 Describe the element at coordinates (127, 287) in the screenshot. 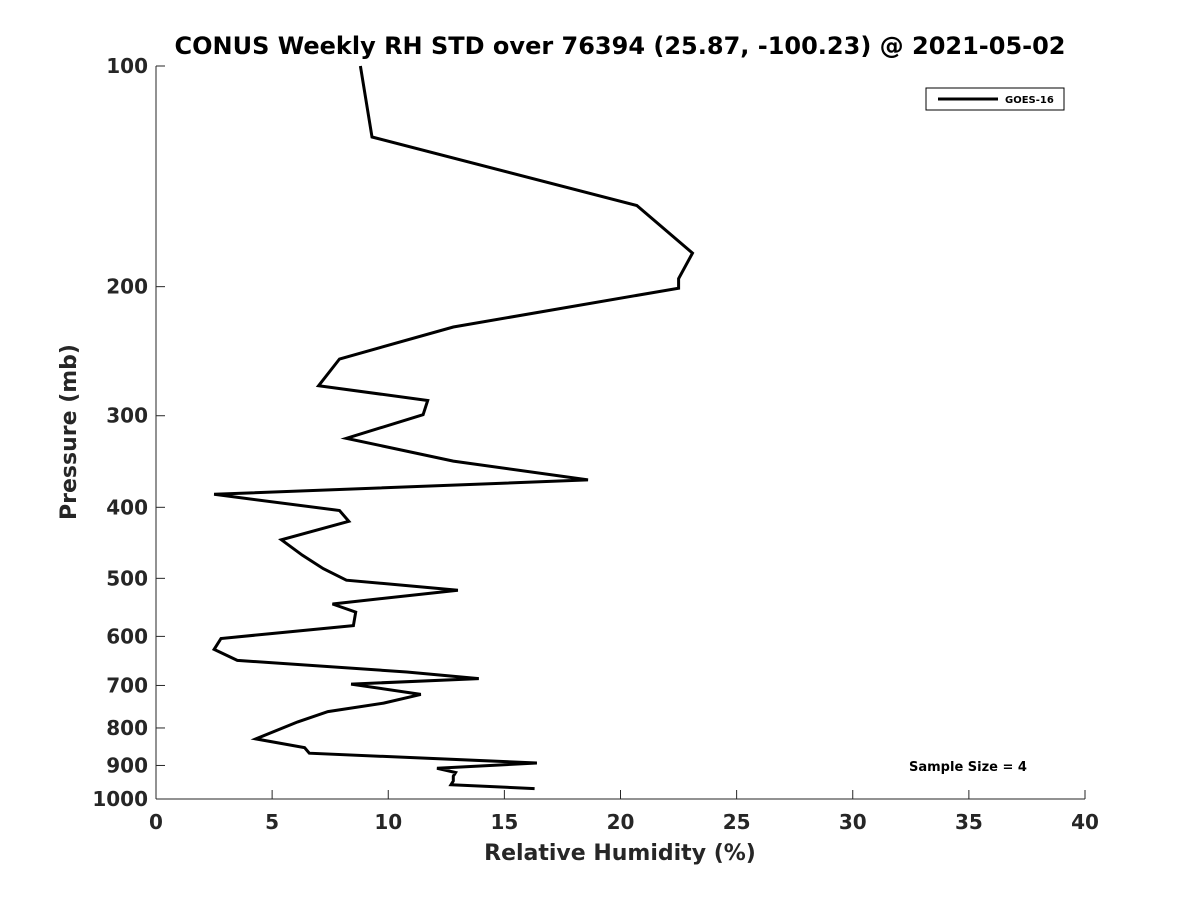

I see `y-tick-label: 200` at that location.